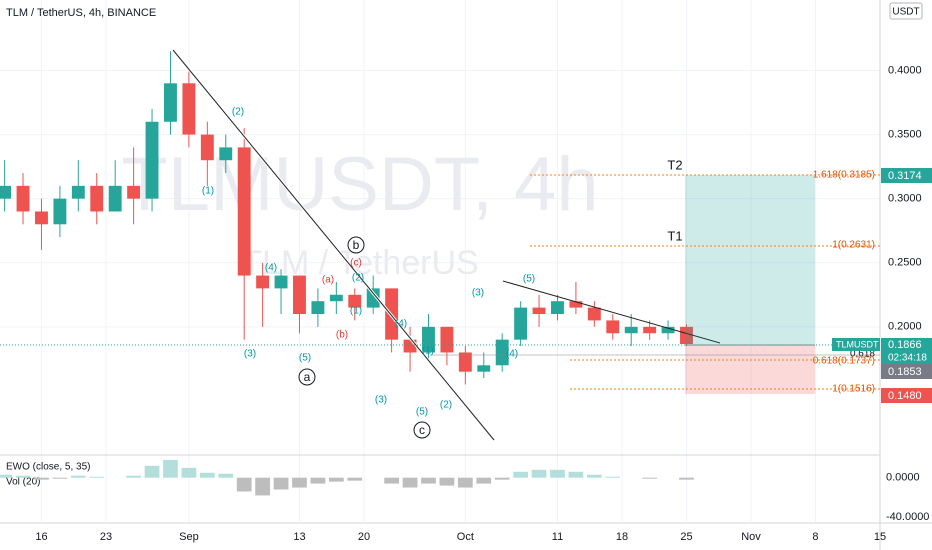 This screenshot has height=550, width=932. Describe the element at coordinates (905, 134) in the screenshot. I see `y-tick-label: 0.3500` at that location.